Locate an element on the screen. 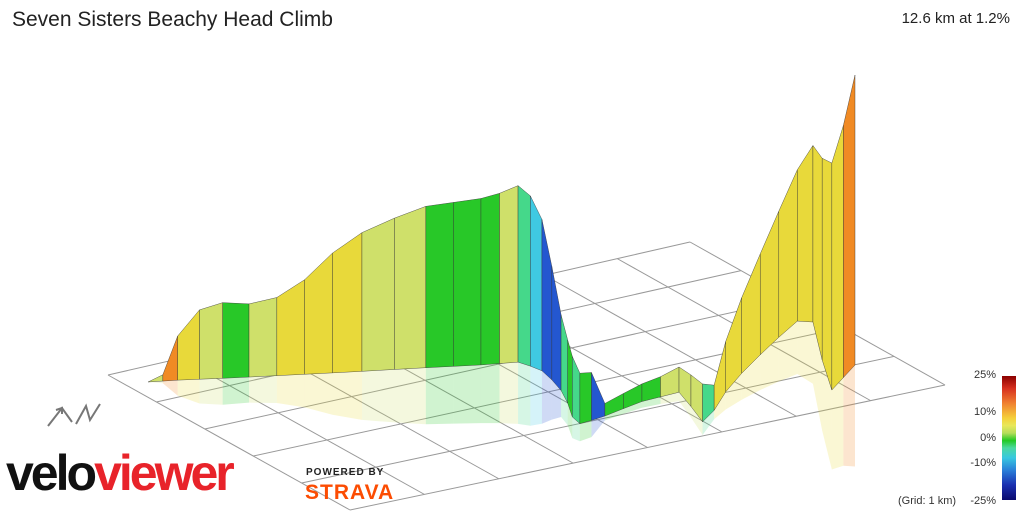 Image resolution: width=1024 pixels, height=512 pixels. veloviewer-logo: veloviewer is located at coordinates (120, 473).